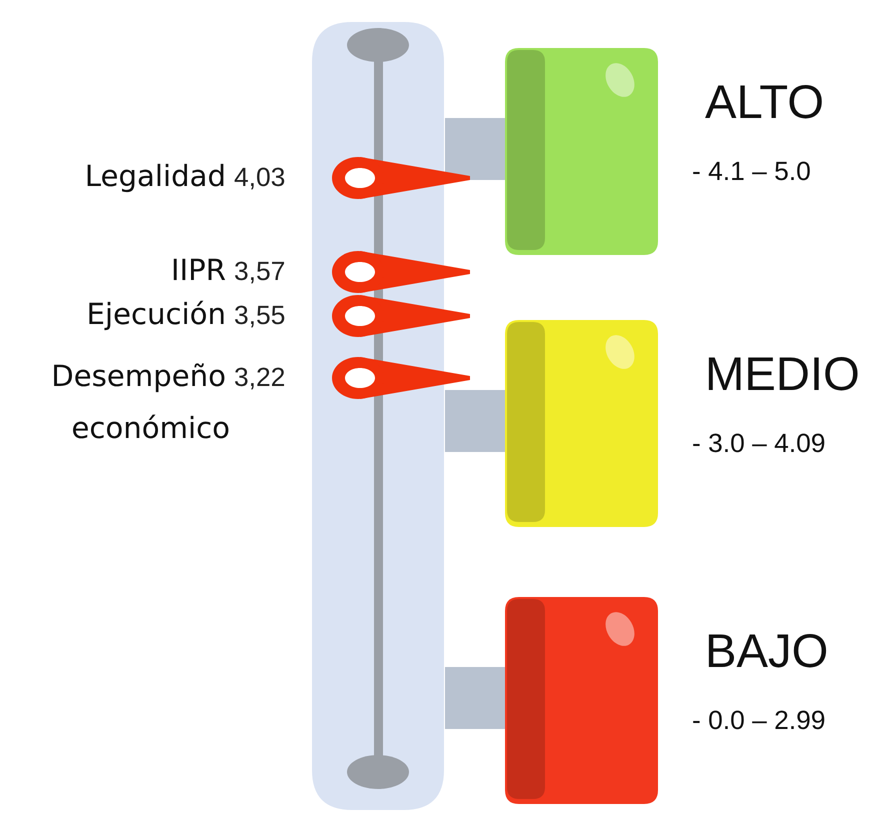 The width and height of the screenshot is (869, 817). I want to click on data-label: 4,03, so click(259, 179).